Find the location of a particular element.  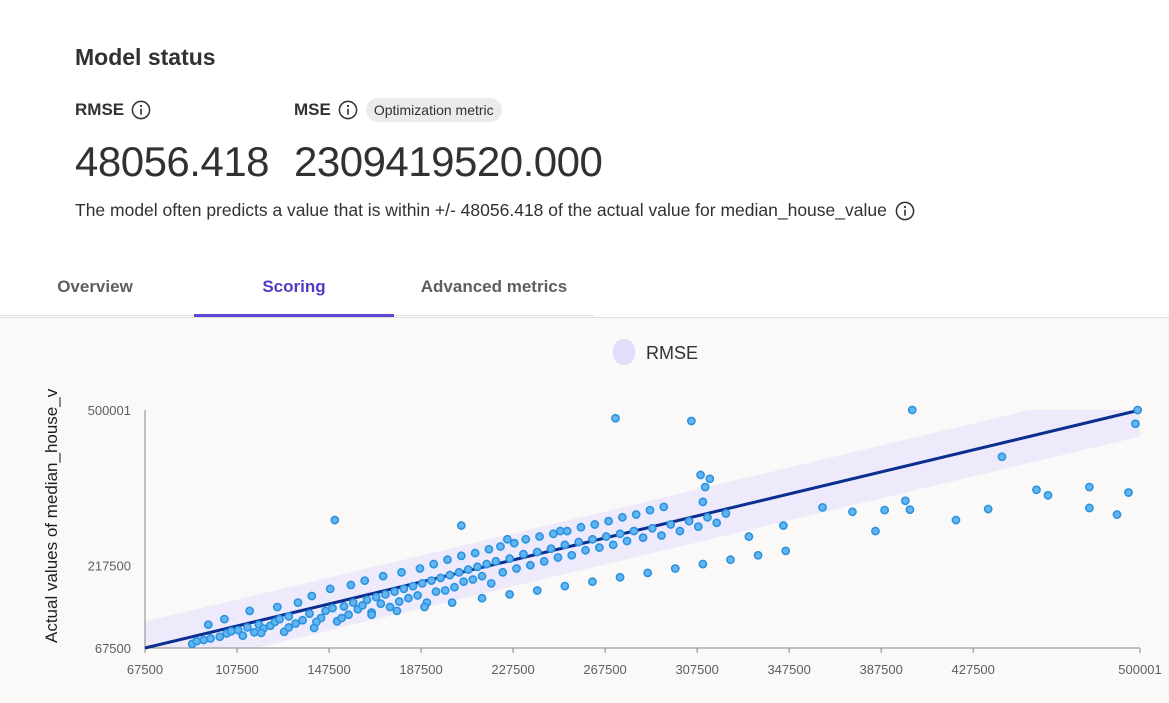

mse-metric-header: MSE Optimization metric is located at coordinates (398, 110).